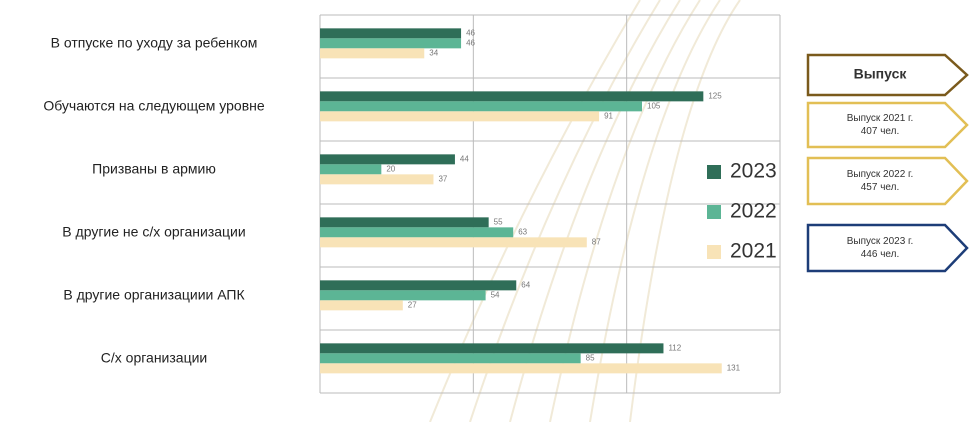 This screenshot has height=422, width=972. Describe the element at coordinates (154, 357) in the screenshot. I see `category-label: С/х организации` at that location.